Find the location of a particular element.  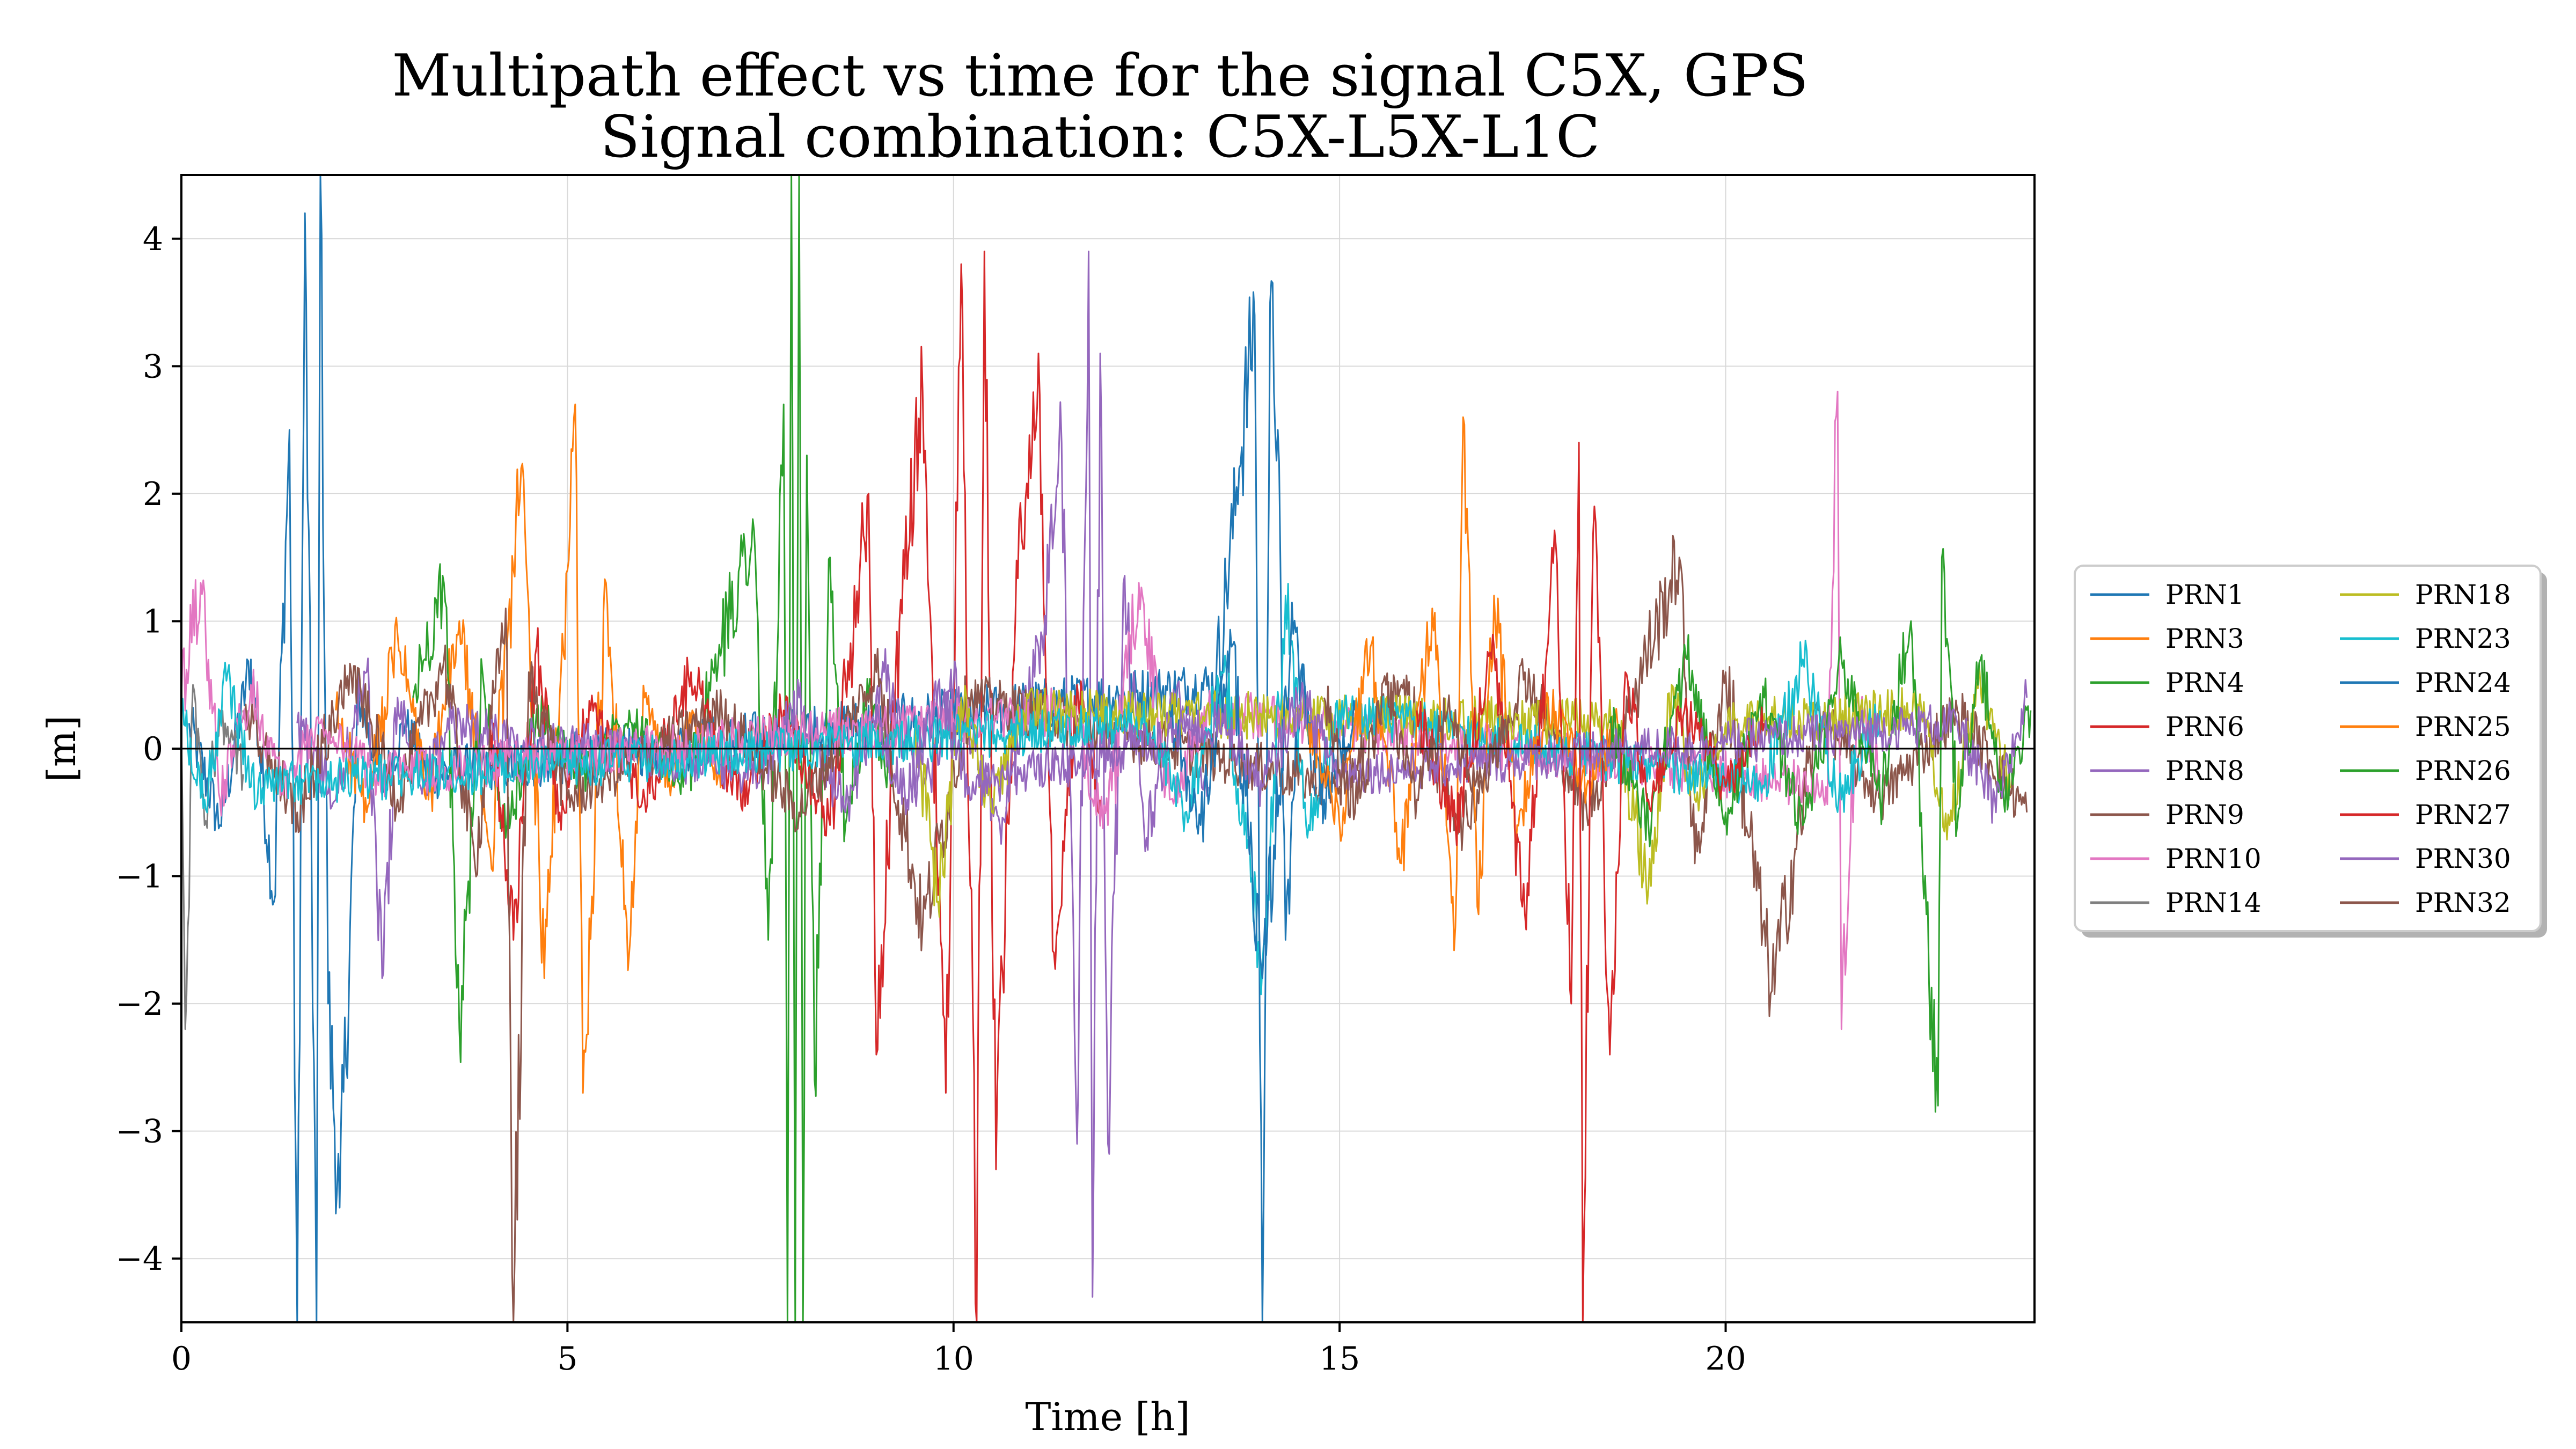

legend-entry-prn4: PRN4 is located at coordinates (2167, 682).